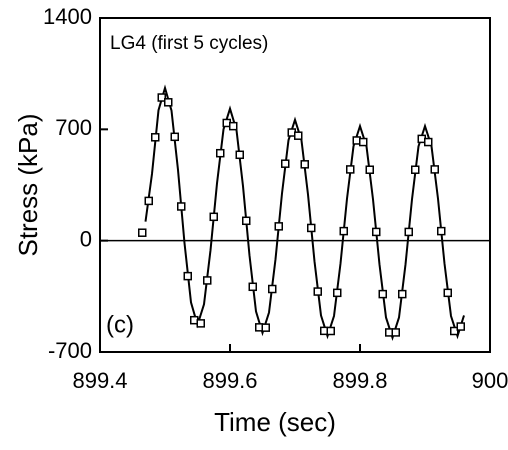 Image resolution: width=508 pixels, height=450 pixels. Describe the element at coordinates (229, 380) in the screenshot. I see `x-tick-label: 899.6` at that location.